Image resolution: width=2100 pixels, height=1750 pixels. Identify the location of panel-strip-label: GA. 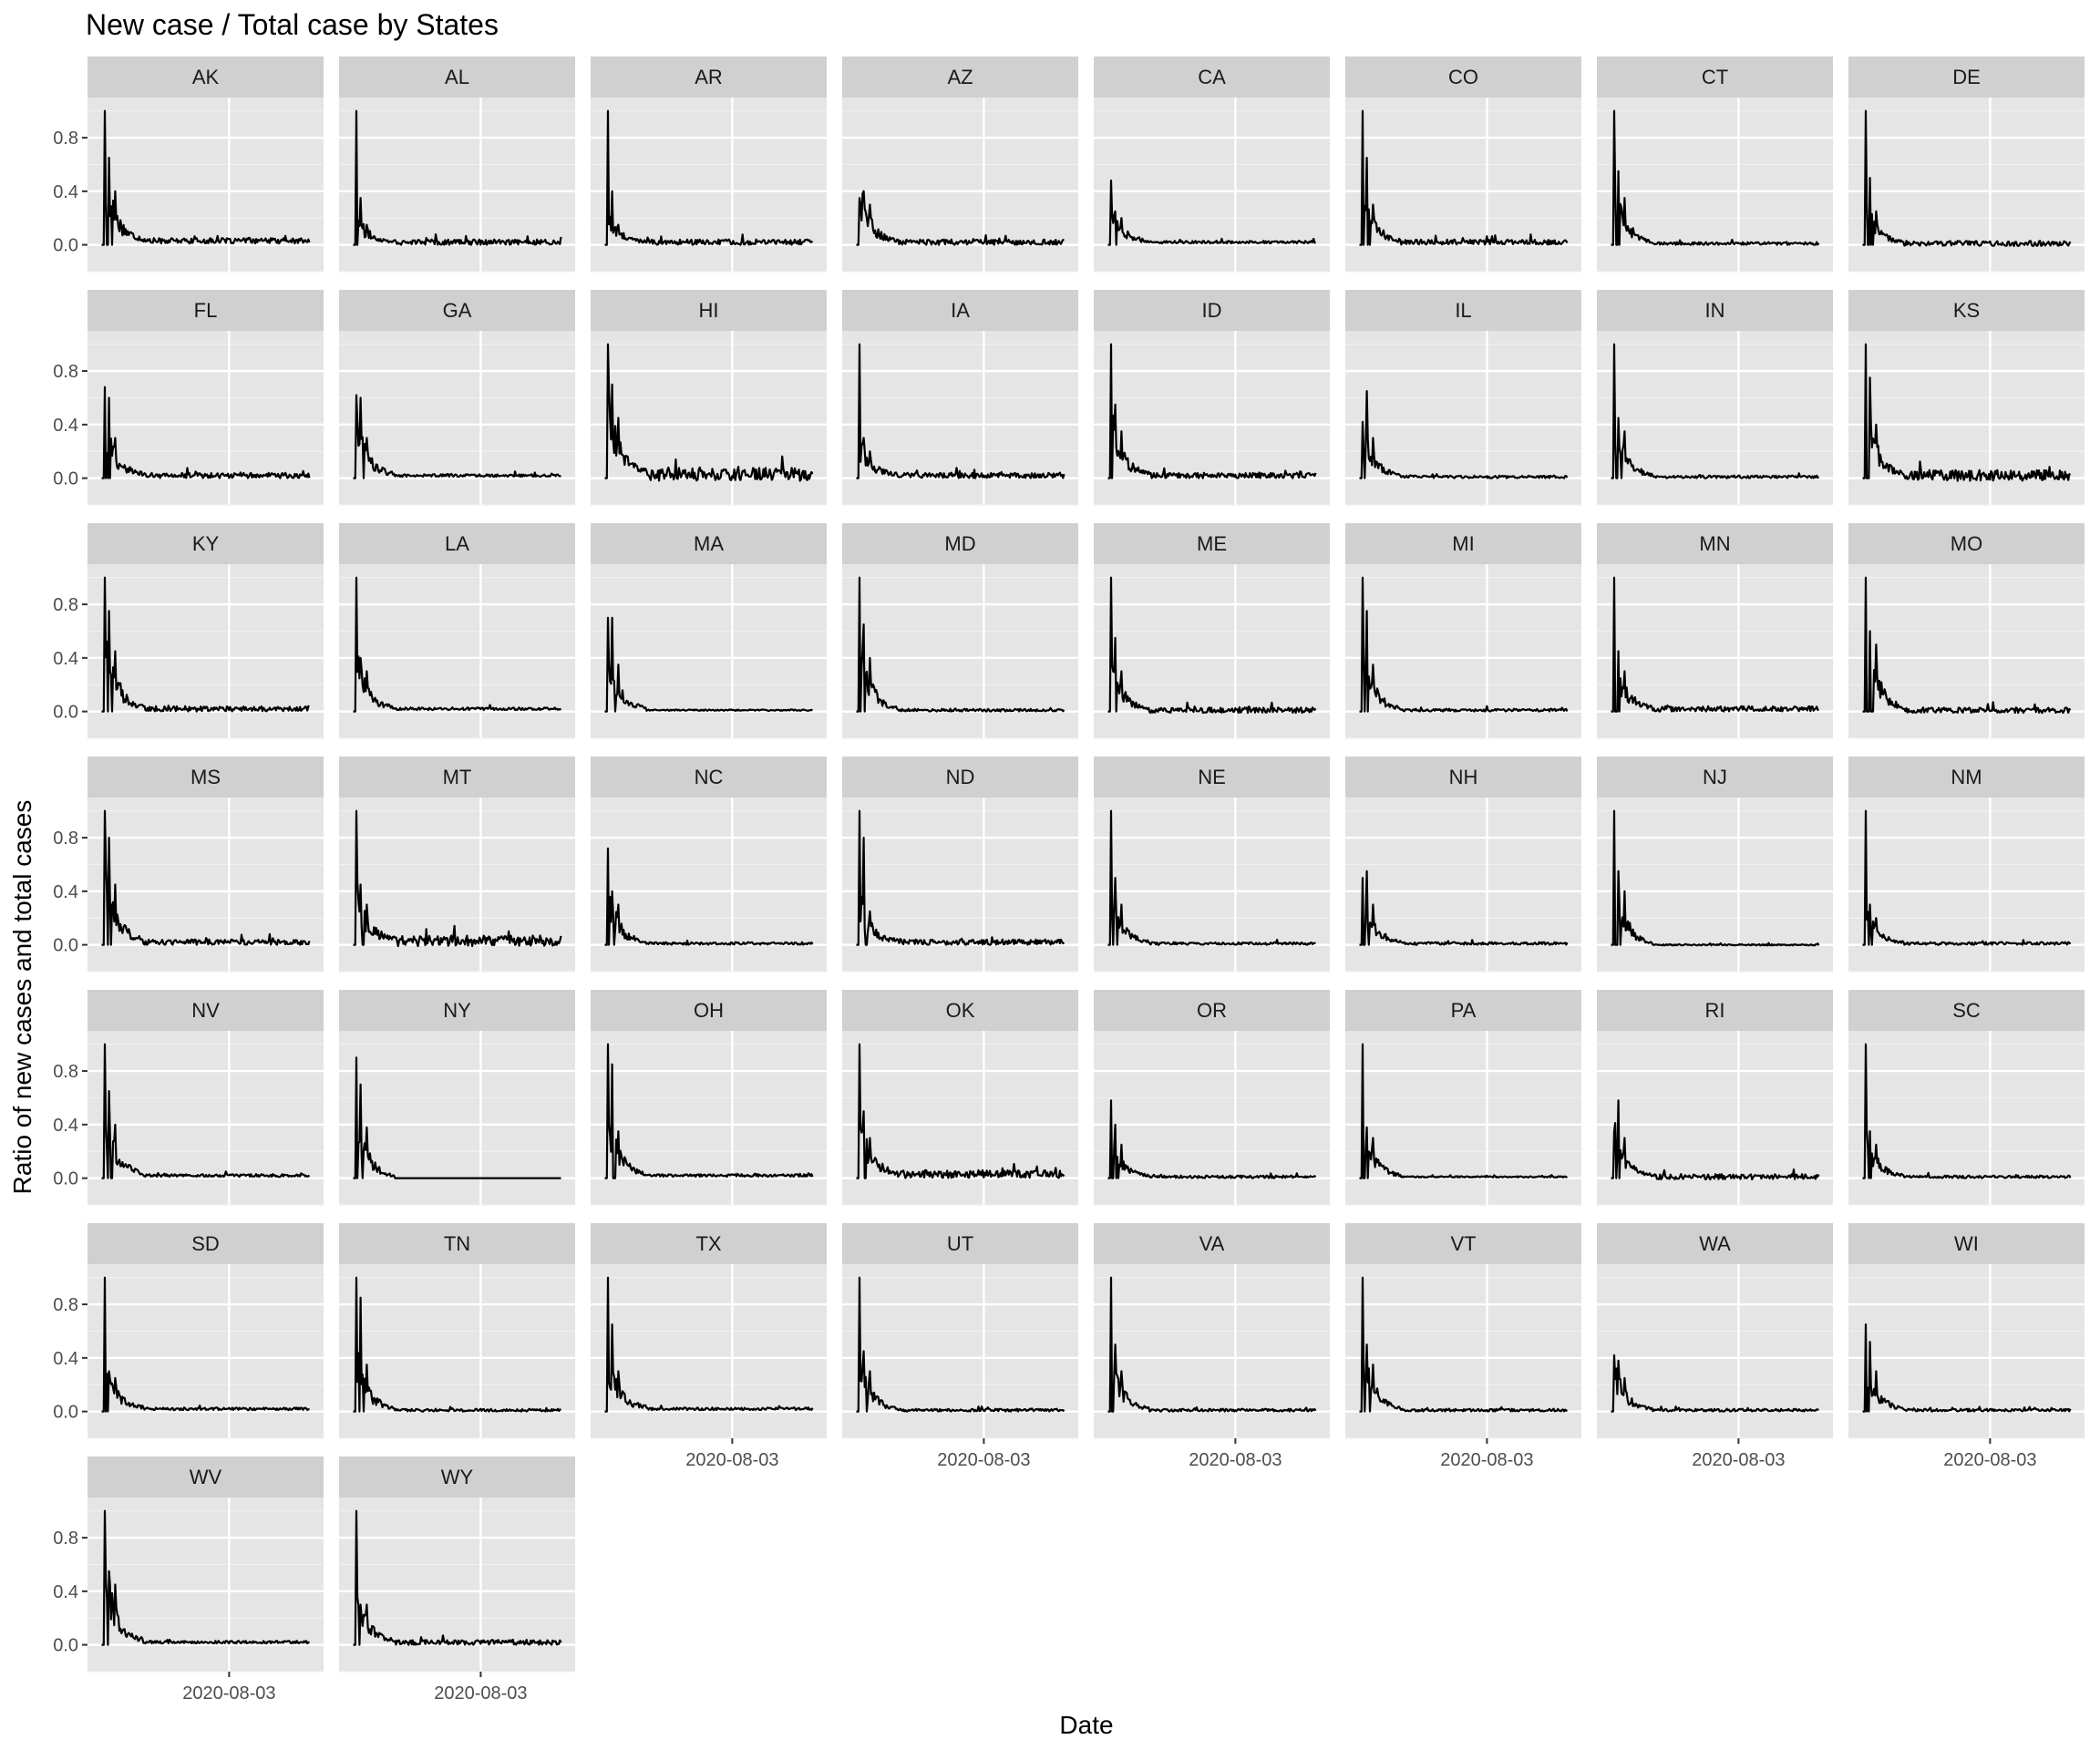
(458, 310).